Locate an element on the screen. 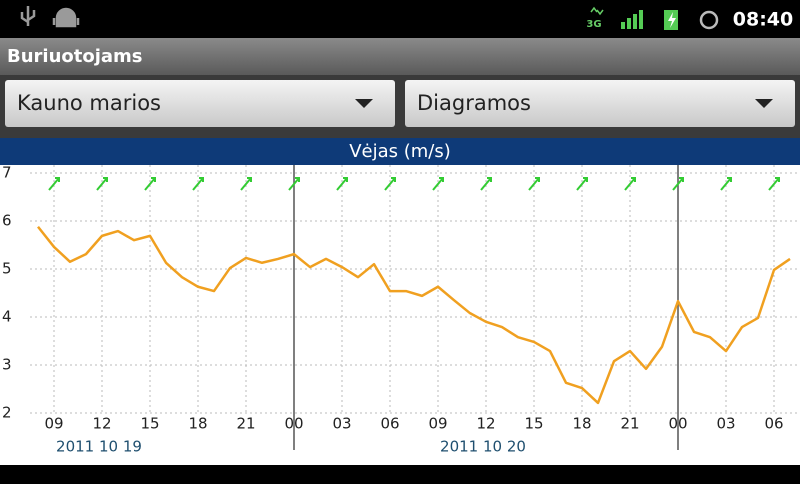 This screenshot has height=484, width=800. location-spinner is located at coordinates (200, 103).